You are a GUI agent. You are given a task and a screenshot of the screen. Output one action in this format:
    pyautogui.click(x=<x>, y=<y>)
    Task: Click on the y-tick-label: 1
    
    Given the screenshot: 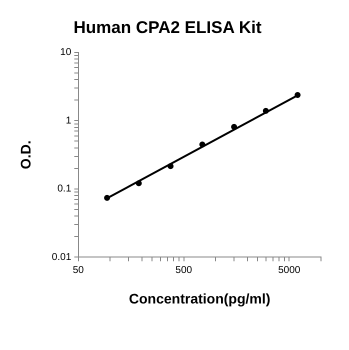 What is the action you would take?
    pyautogui.click(x=69, y=120)
    